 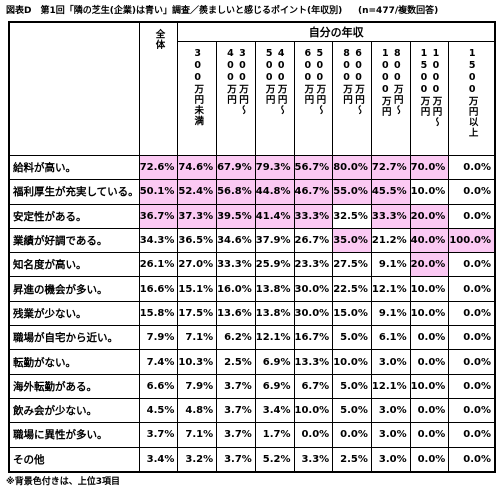 I want to click on column-header: 400万円～500万円, so click(x=274, y=98).